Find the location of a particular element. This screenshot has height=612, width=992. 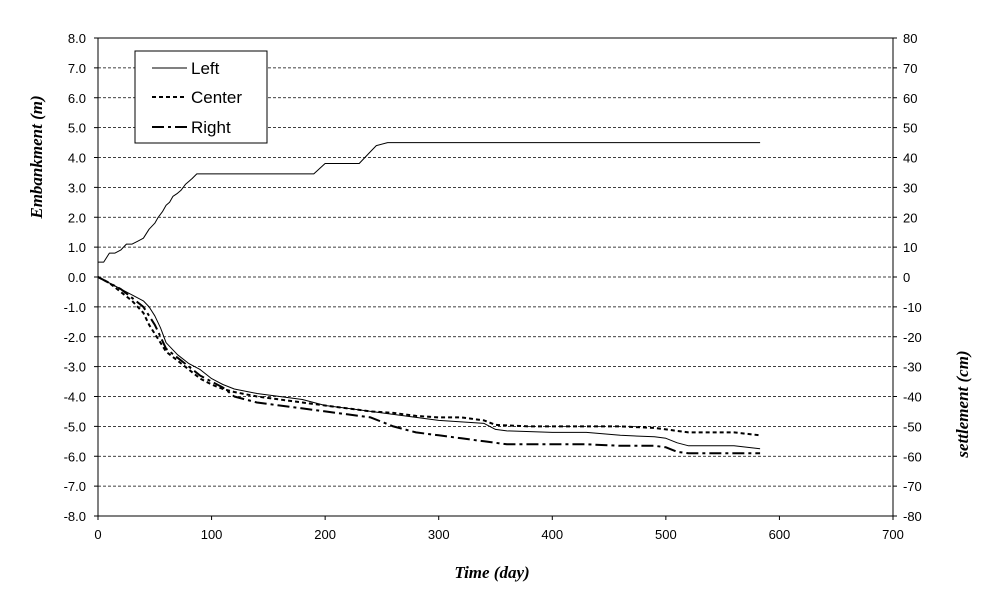

x-axis-title: Time (day) is located at coordinates (491, 572).